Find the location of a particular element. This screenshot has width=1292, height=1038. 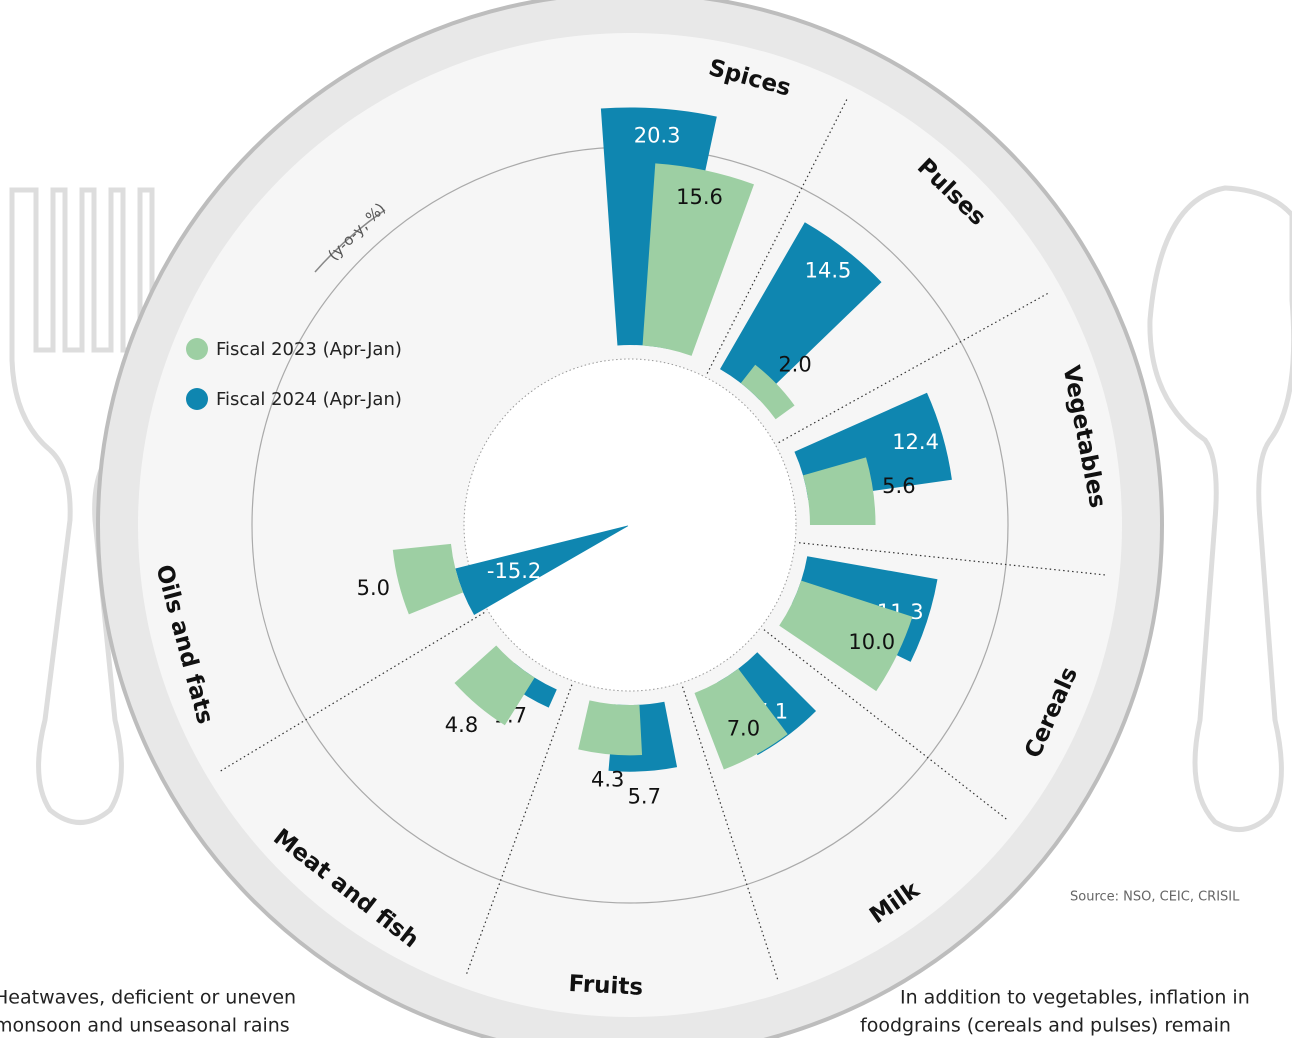

value-label: 5.0 is located at coordinates (373, 588).